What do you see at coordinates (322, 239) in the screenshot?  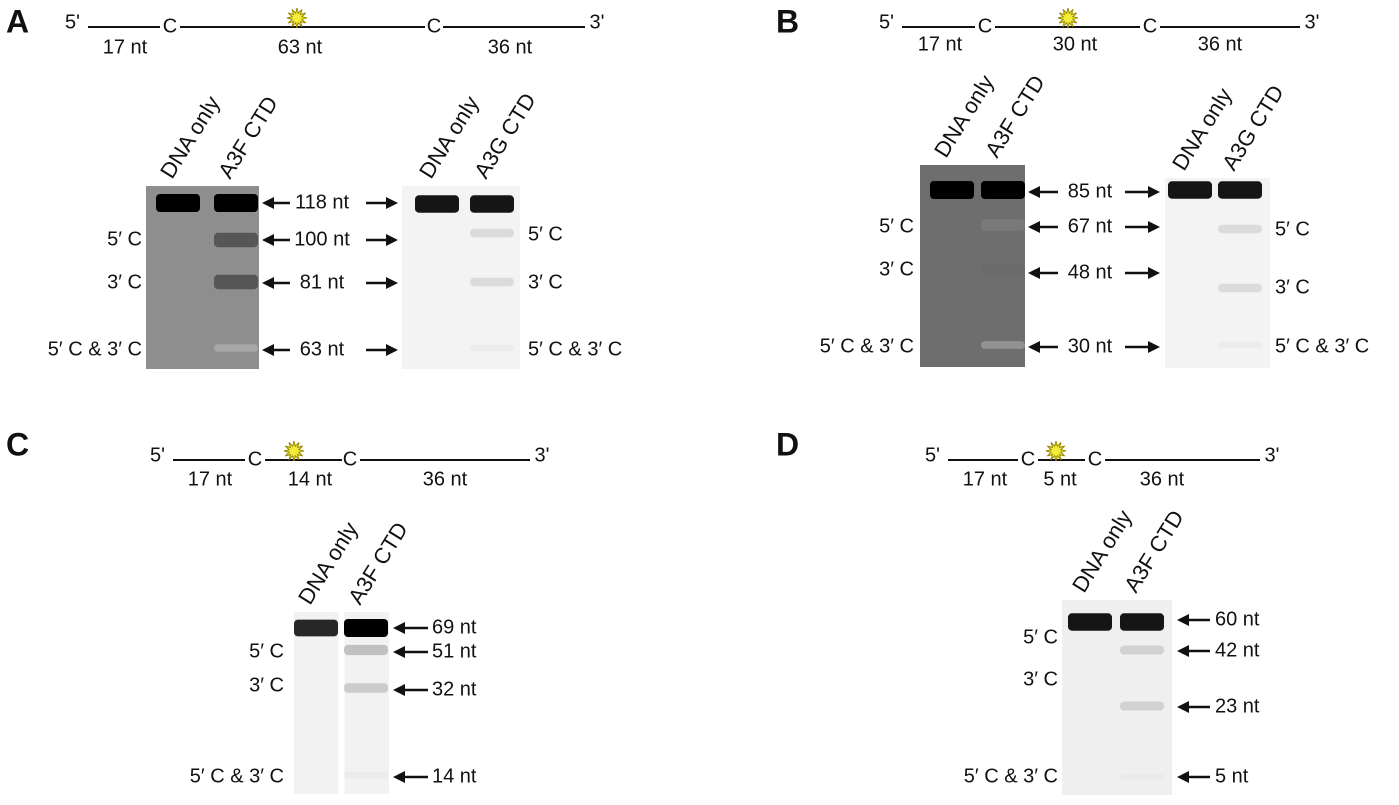 I see `size-label: 100 nt` at bounding box center [322, 239].